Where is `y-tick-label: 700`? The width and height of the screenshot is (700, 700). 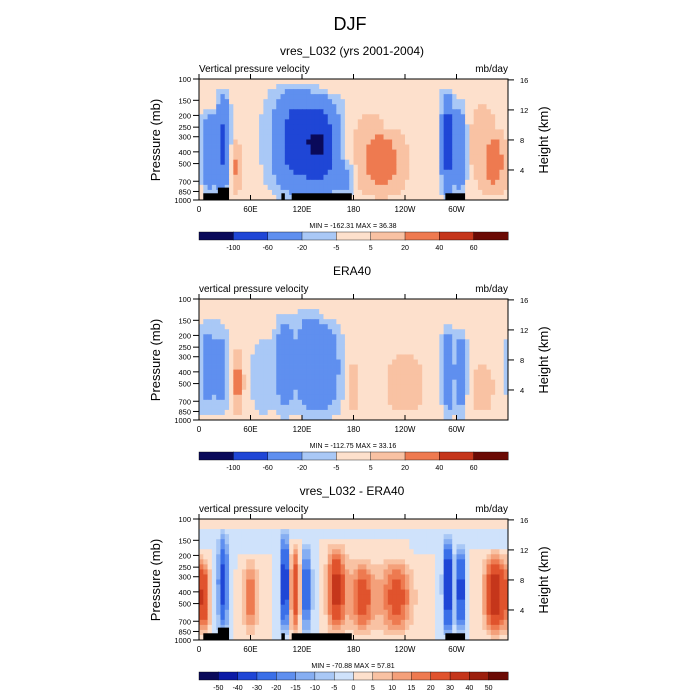
y-tick-label: 700 is located at coordinates (184, 181).